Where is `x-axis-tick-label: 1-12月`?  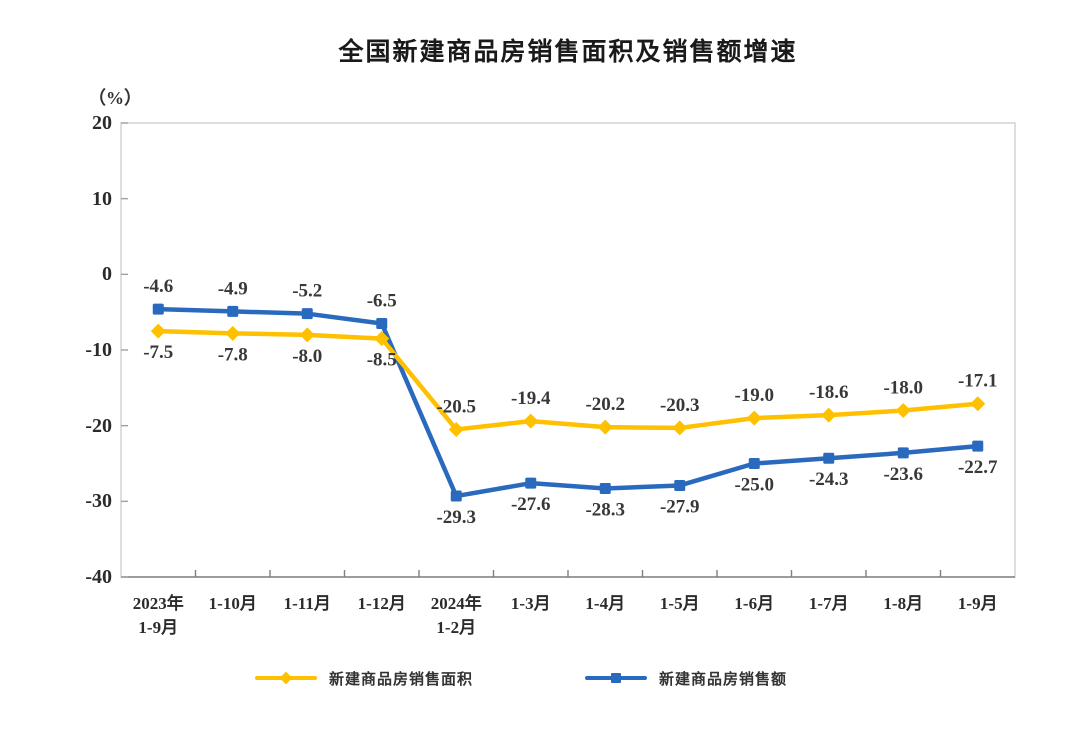 x-axis-tick-label: 1-12月 is located at coordinates (381, 603).